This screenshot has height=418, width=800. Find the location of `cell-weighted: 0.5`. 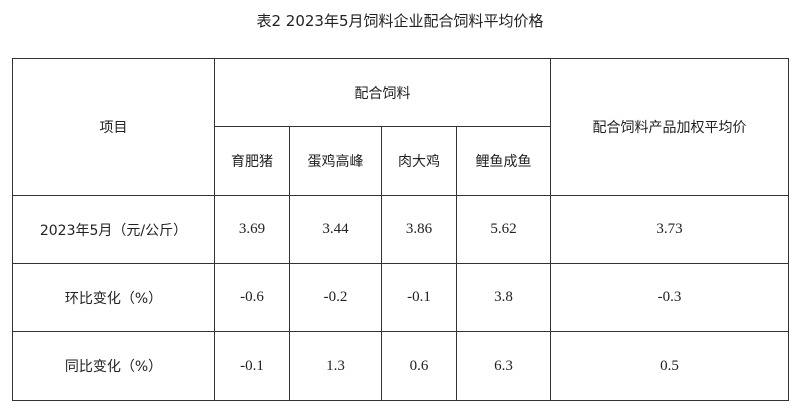

cell-weighted: 0.5 is located at coordinates (669, 366).